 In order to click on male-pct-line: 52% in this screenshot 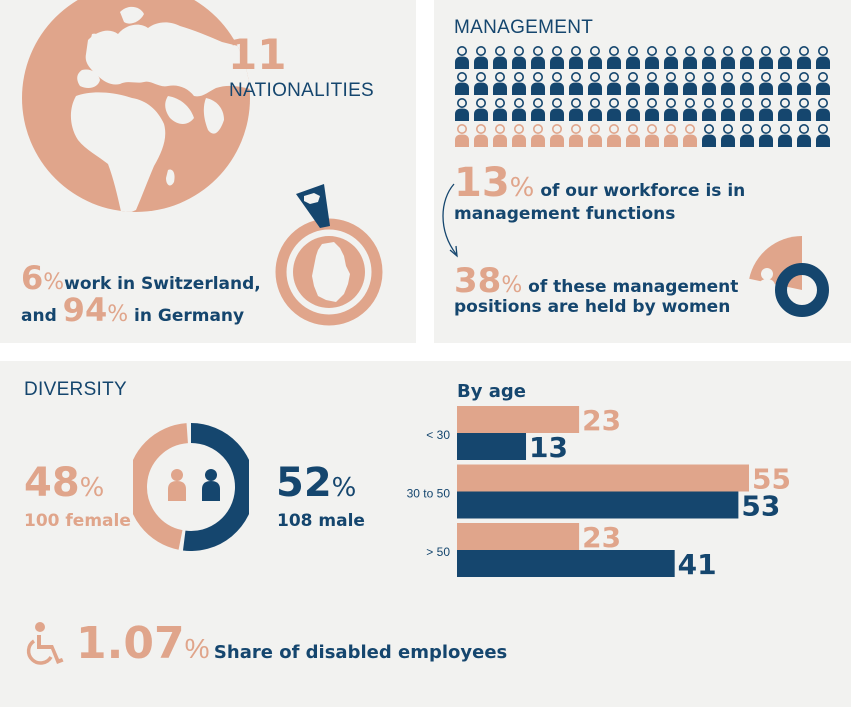, I will do `click(316, 485)`.